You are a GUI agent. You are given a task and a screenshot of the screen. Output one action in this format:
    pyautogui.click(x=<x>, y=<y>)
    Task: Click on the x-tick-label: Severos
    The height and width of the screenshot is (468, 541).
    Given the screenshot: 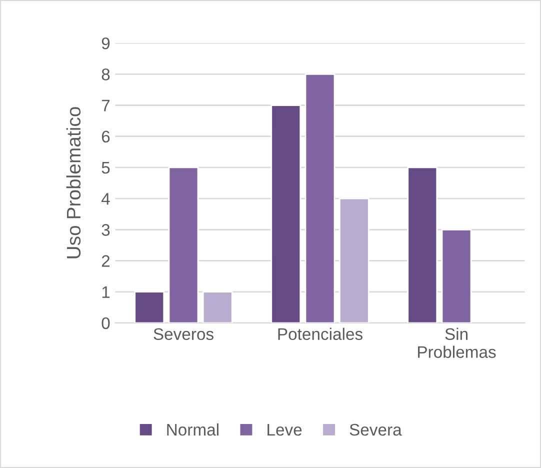 What is the action you would take?
    pyautogui.click(x=184, y=334)
    